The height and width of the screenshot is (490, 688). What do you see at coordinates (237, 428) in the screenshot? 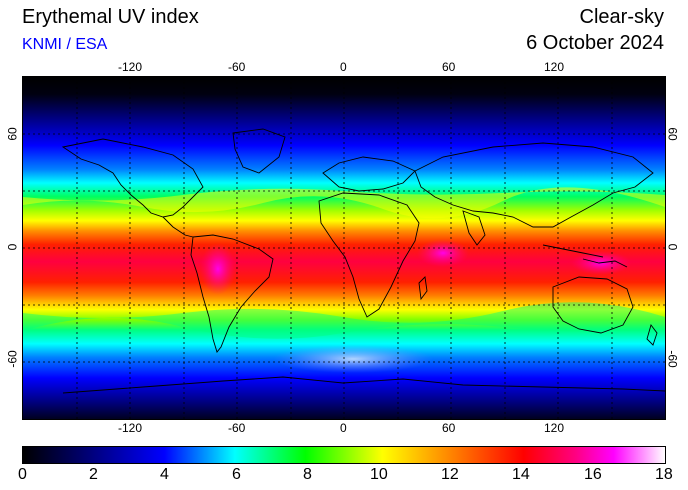
I see `lon-tick-bottom: -60` at bounding box center [237, 428].